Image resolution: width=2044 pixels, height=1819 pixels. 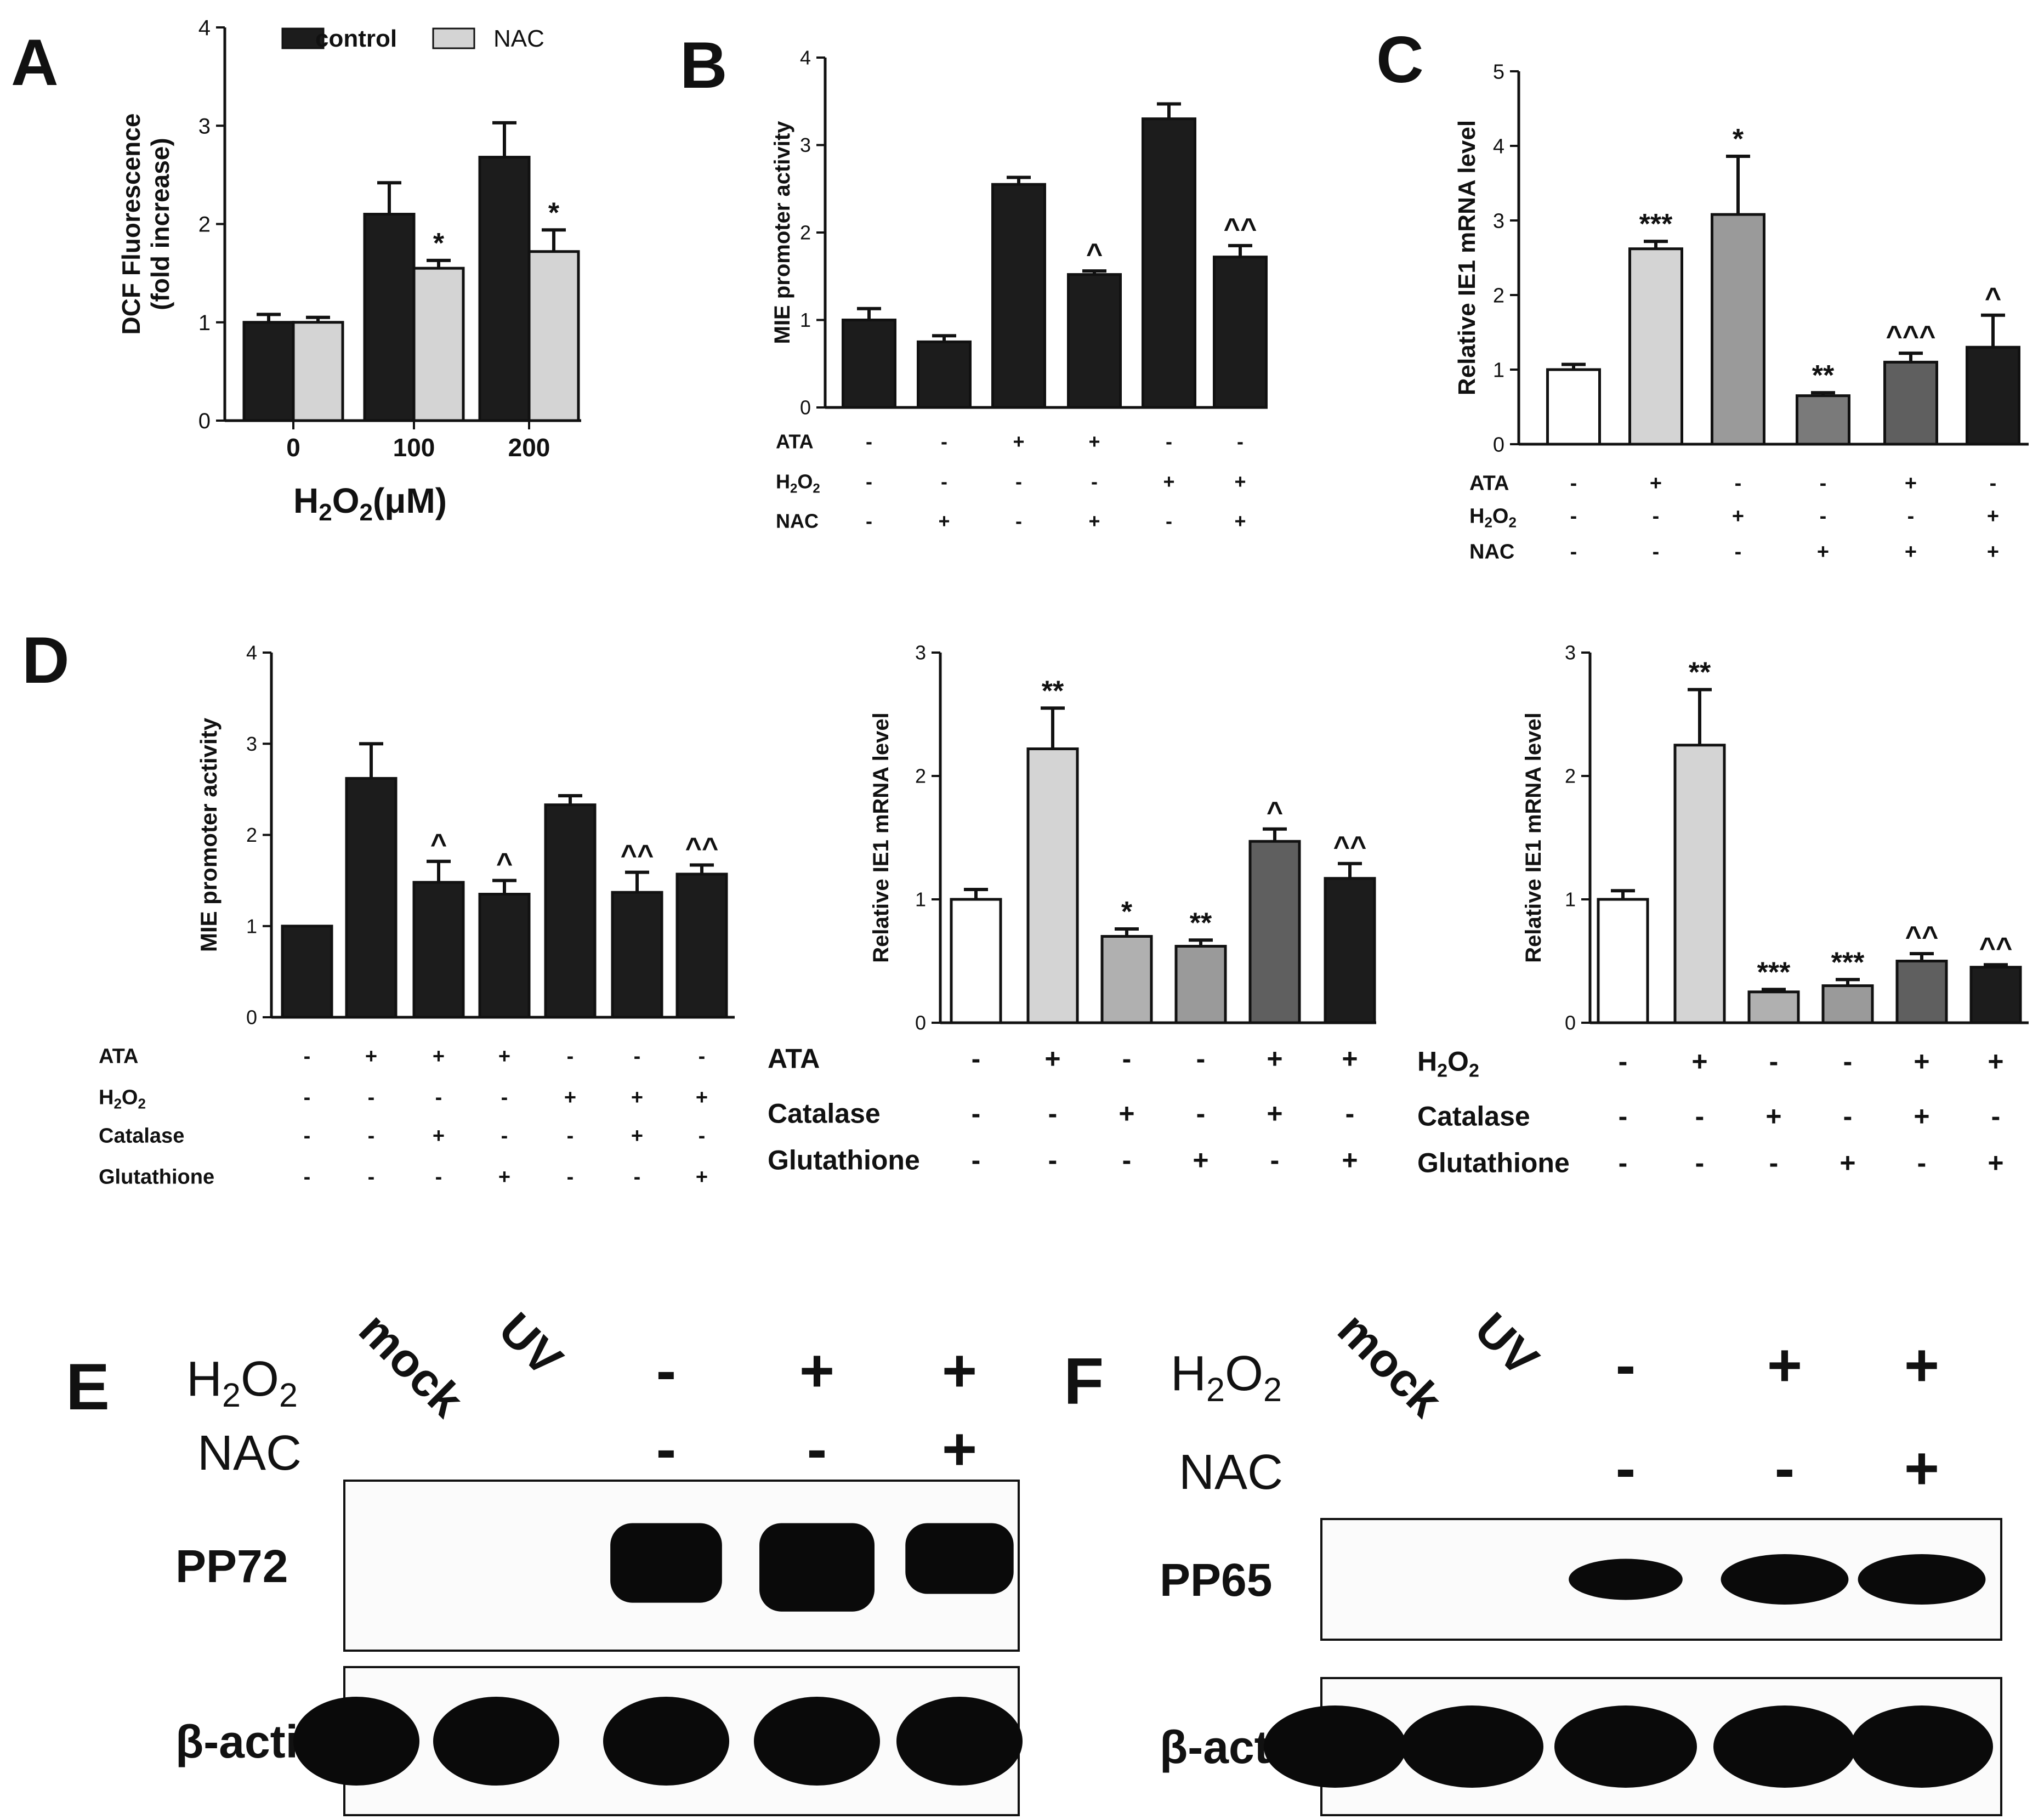 I want to click on condition-label: Catalase, so click(x=141, y=1135).